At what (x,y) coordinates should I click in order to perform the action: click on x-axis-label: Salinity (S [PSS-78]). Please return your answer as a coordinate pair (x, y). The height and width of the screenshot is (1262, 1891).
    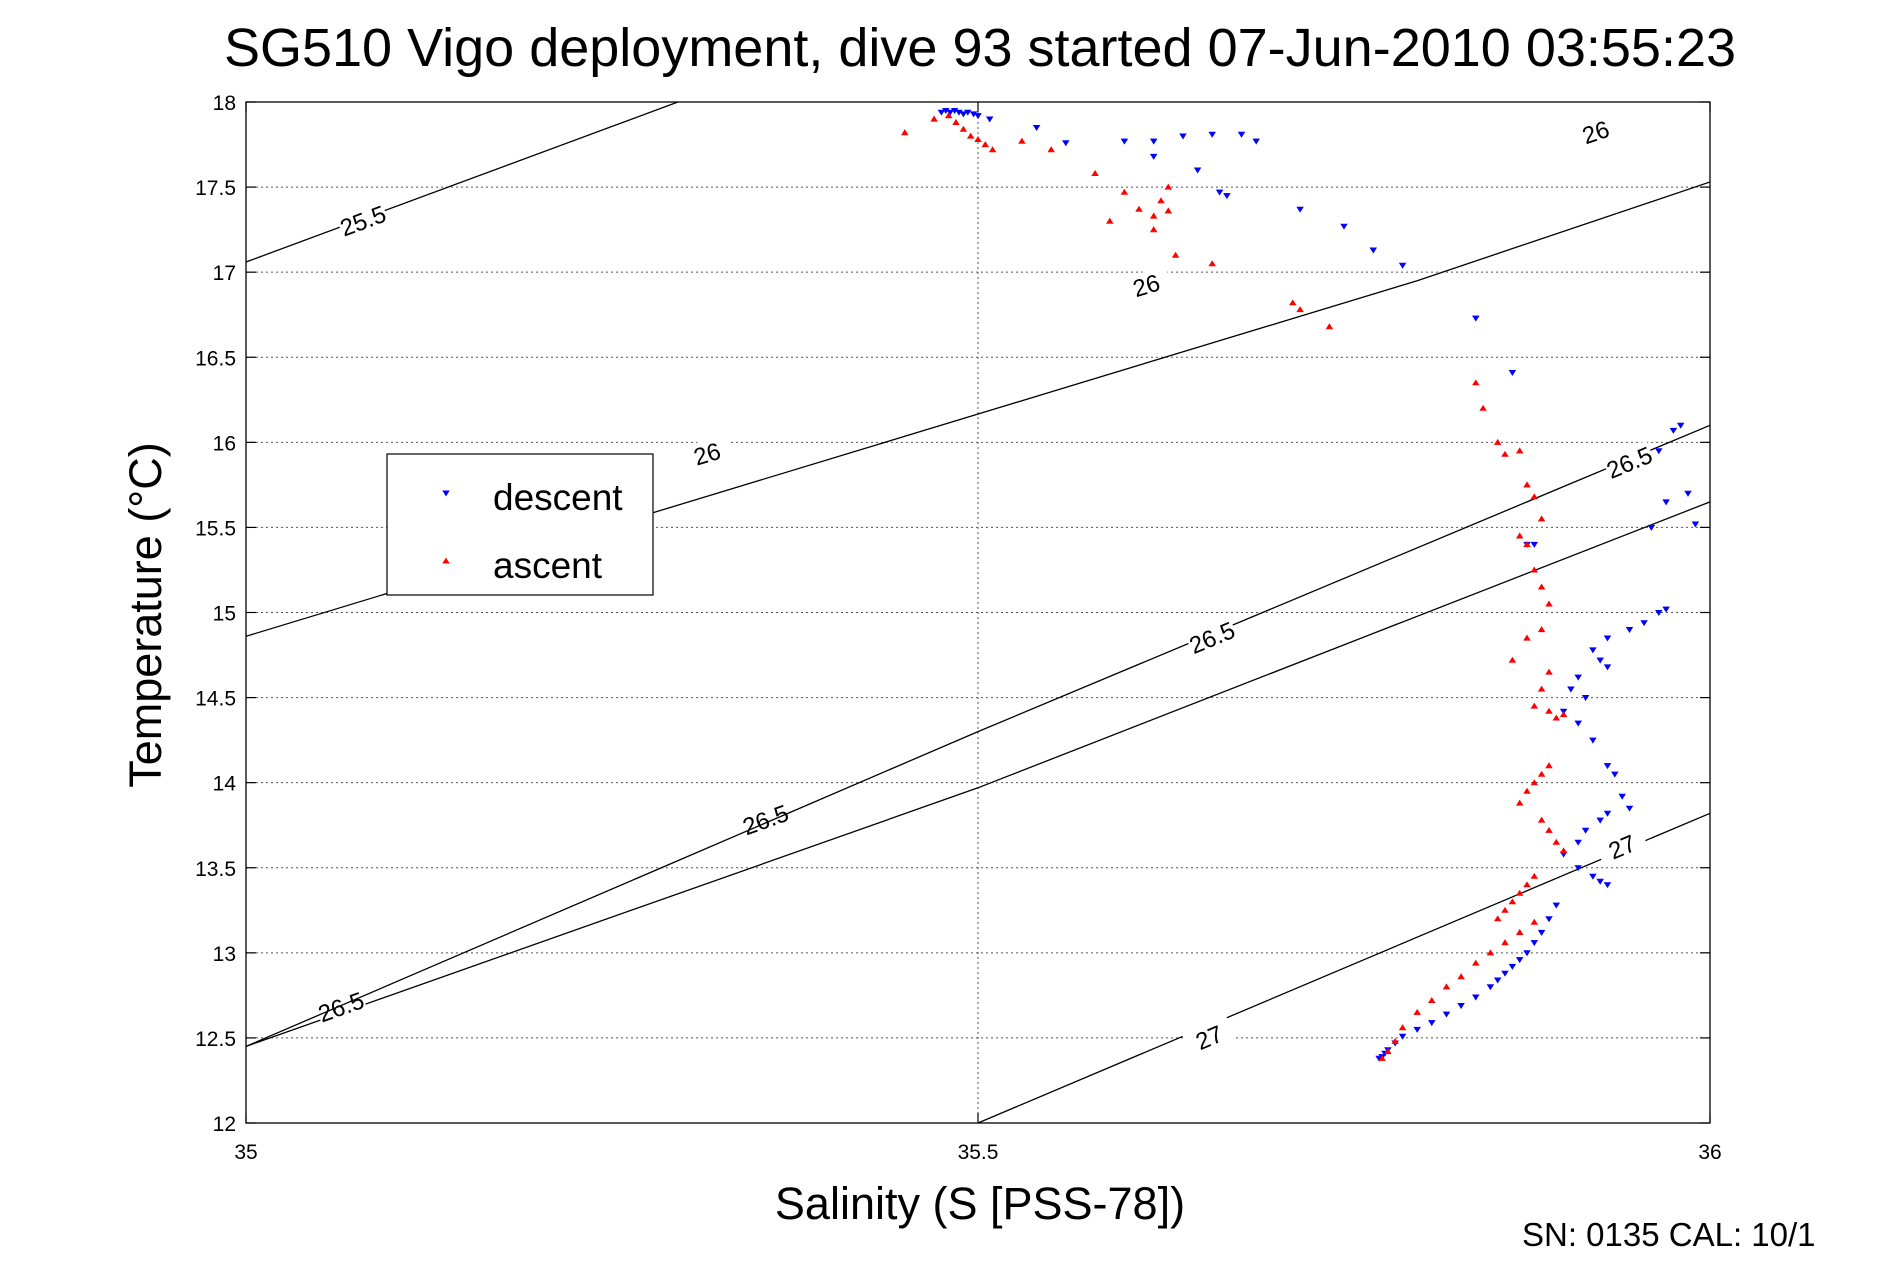
    Looking at the image, I should click on (980, 1203).